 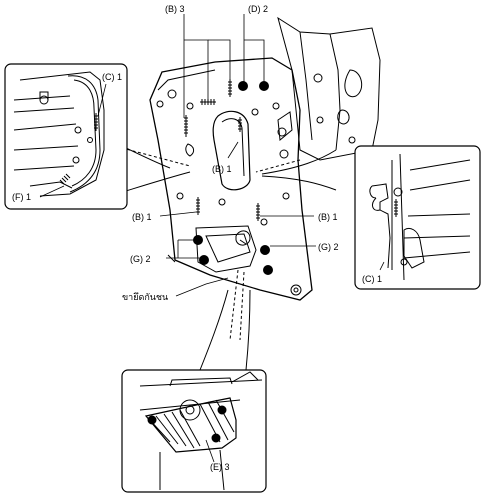 I want to click on label-b3: (B) 3, so click(x=175, y=9).